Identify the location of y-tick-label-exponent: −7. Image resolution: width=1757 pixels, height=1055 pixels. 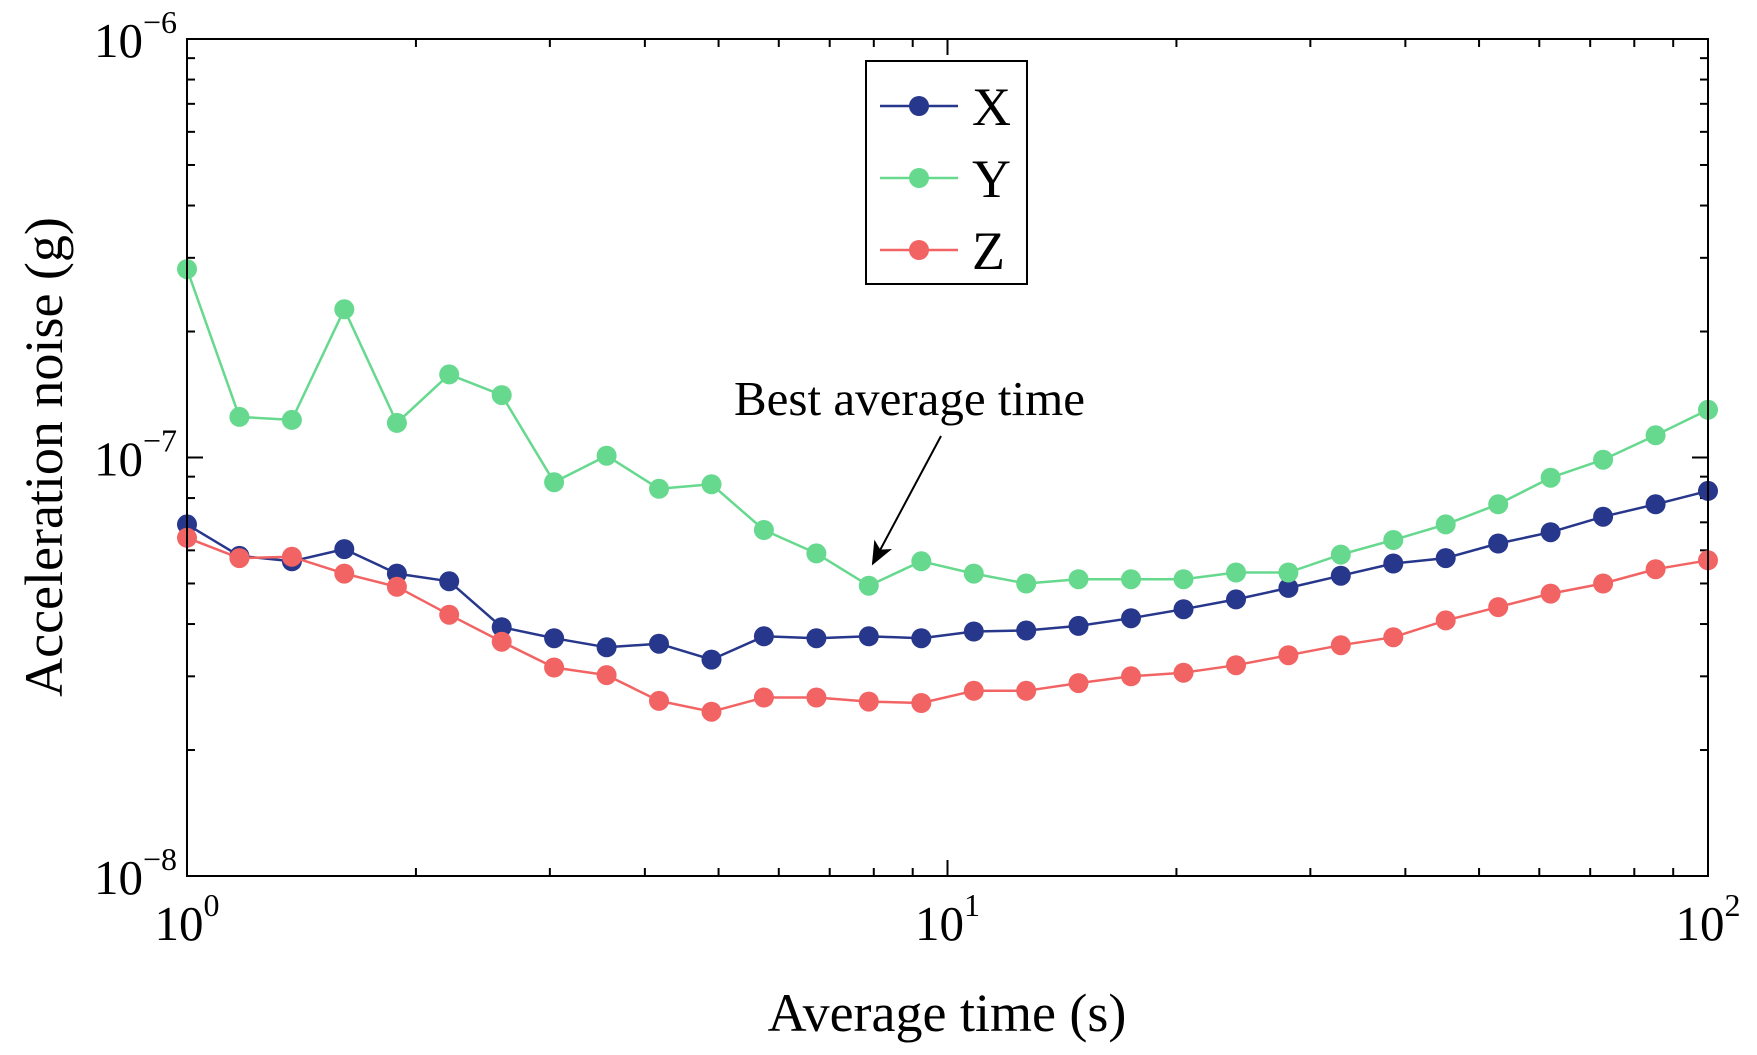
(160, 441).